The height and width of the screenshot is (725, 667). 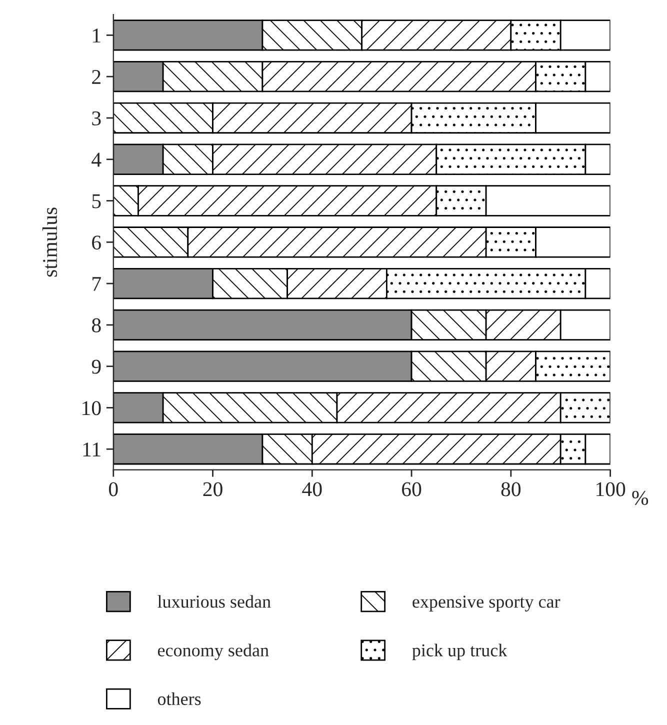 I want to click on y-tick-label: 5, so click(x=96, y=201).